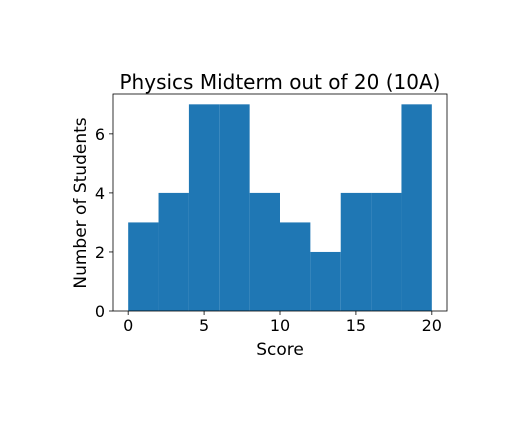 This screenshot has height=434, width=525. I want to click on x-axis-ticks: 0 5 10 15 20, so click(282, 323).